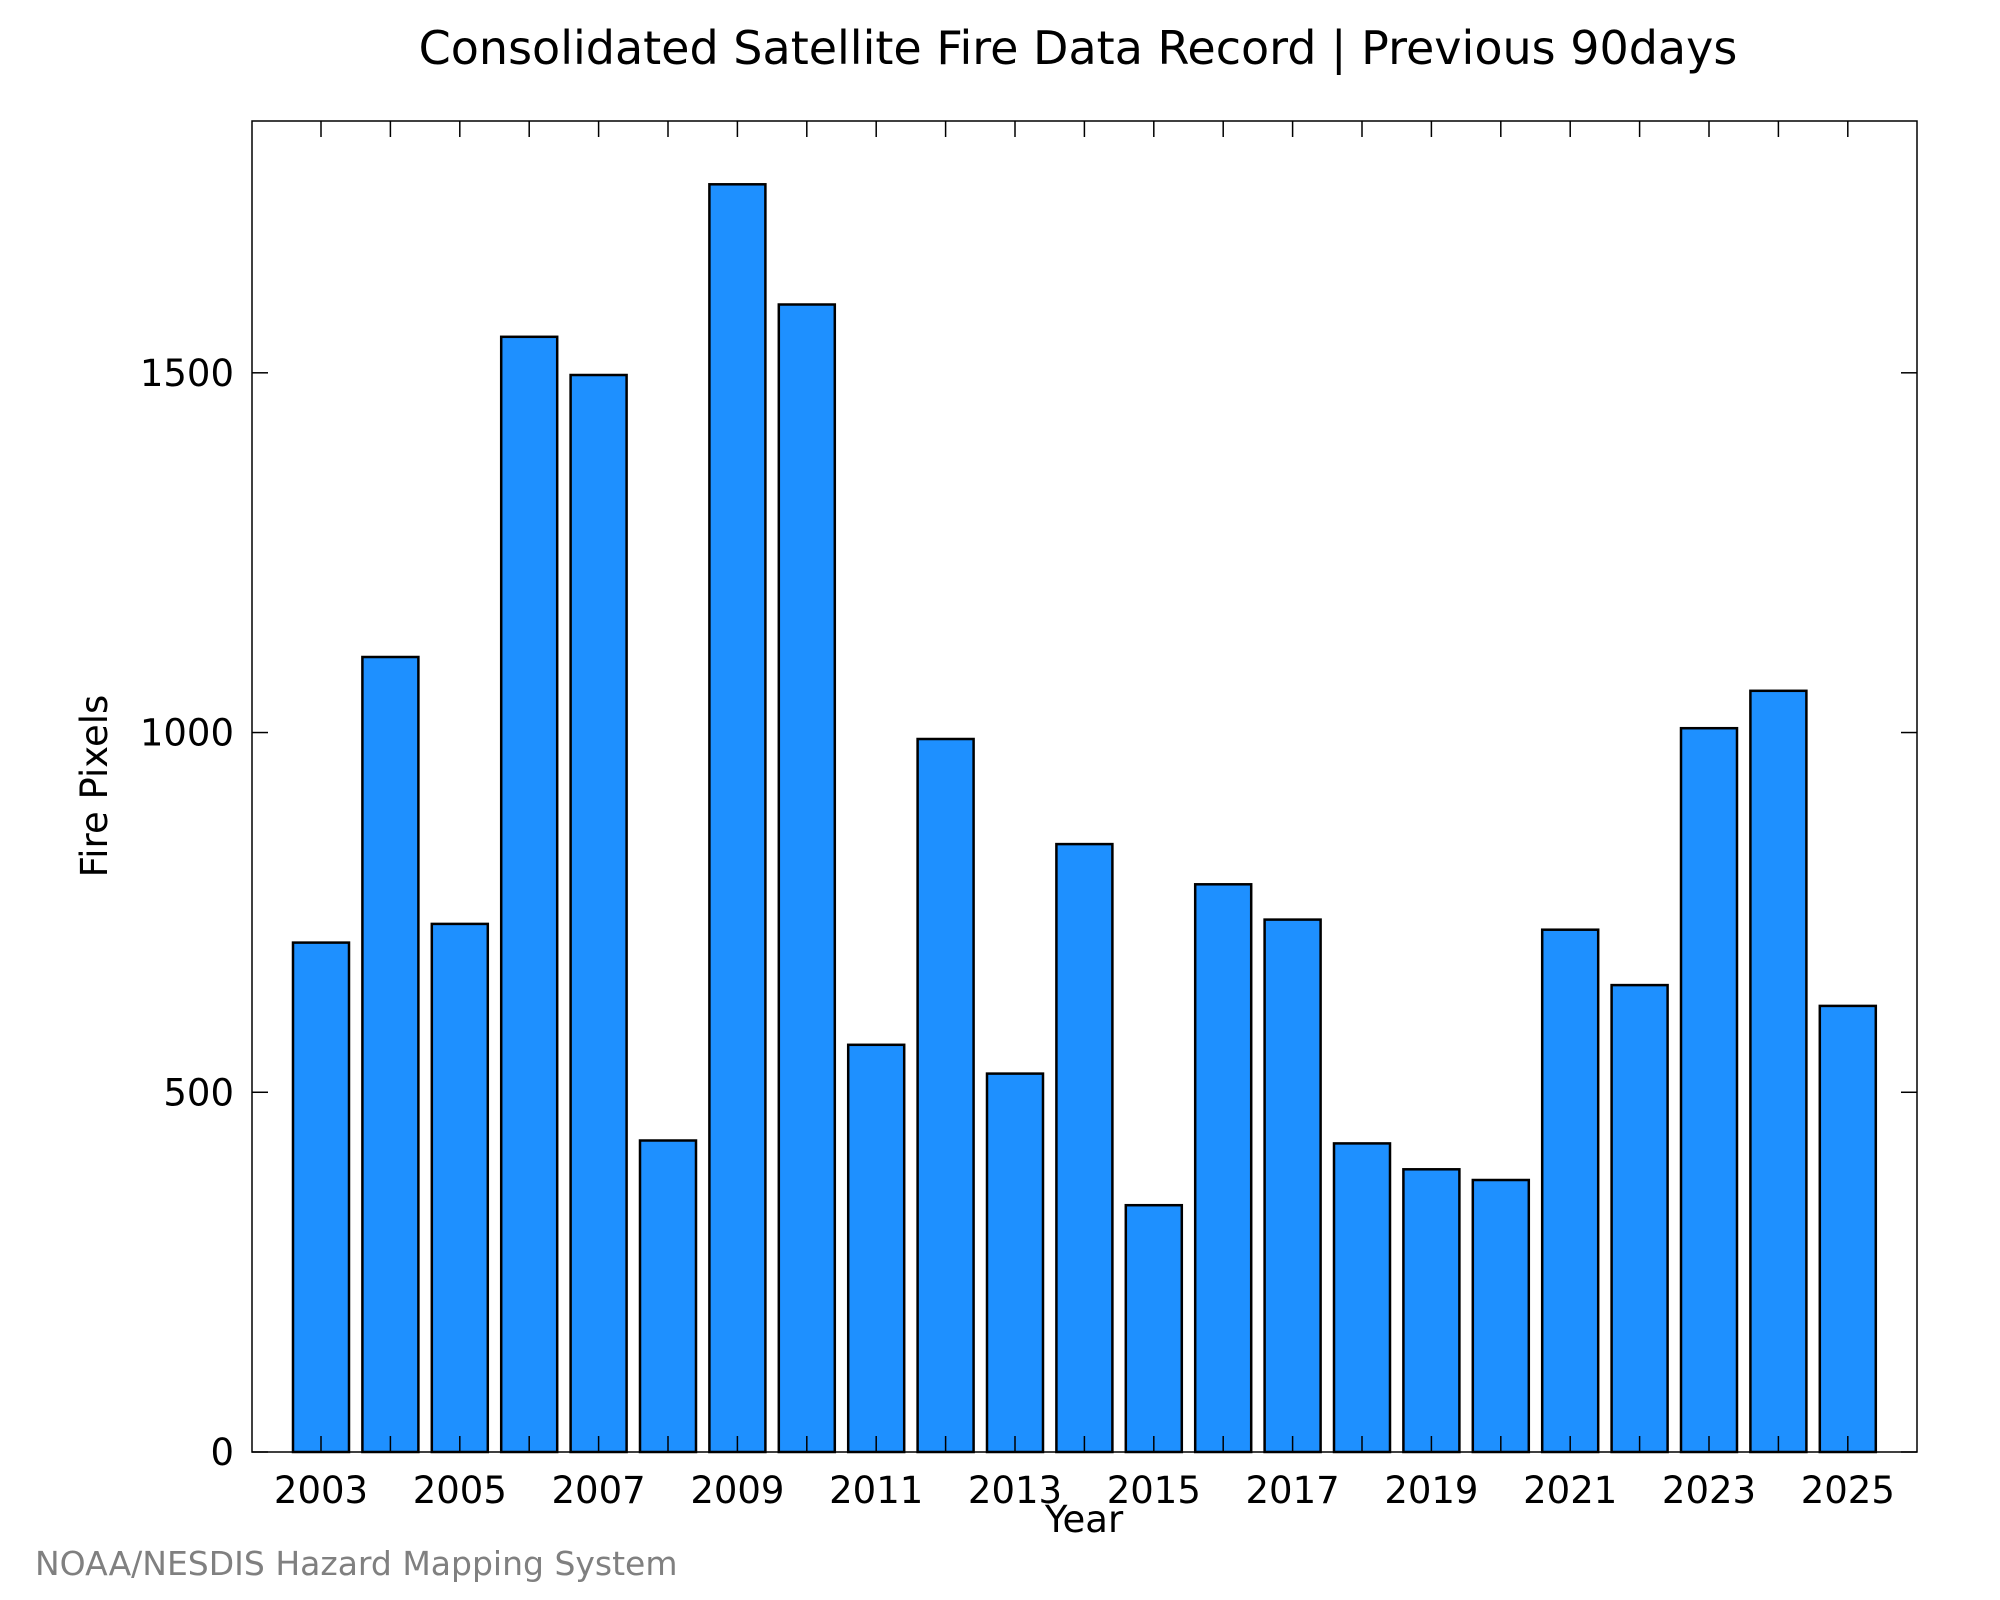 The image size is (2000, 1600). What do you see at coordinates (187, 733) in the screenshot?
I see `y-tick-label-1000: 1000` at bounding box center [187, 733].